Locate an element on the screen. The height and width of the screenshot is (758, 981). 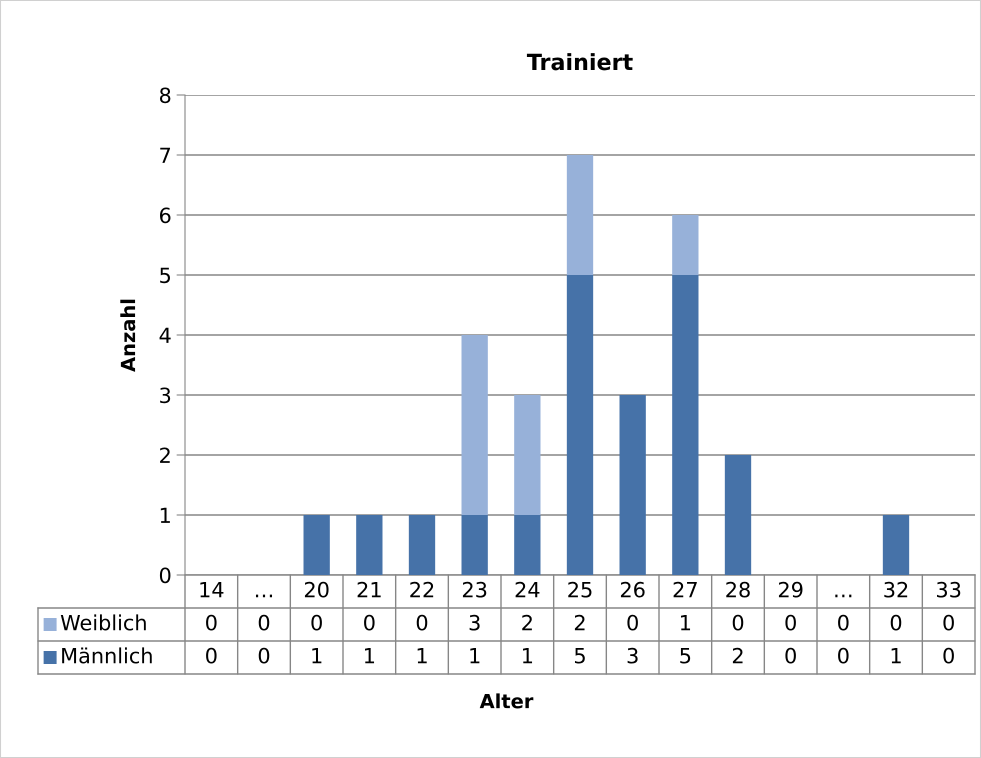
y-tick-label: 5 is located at coordinates (165, 276).